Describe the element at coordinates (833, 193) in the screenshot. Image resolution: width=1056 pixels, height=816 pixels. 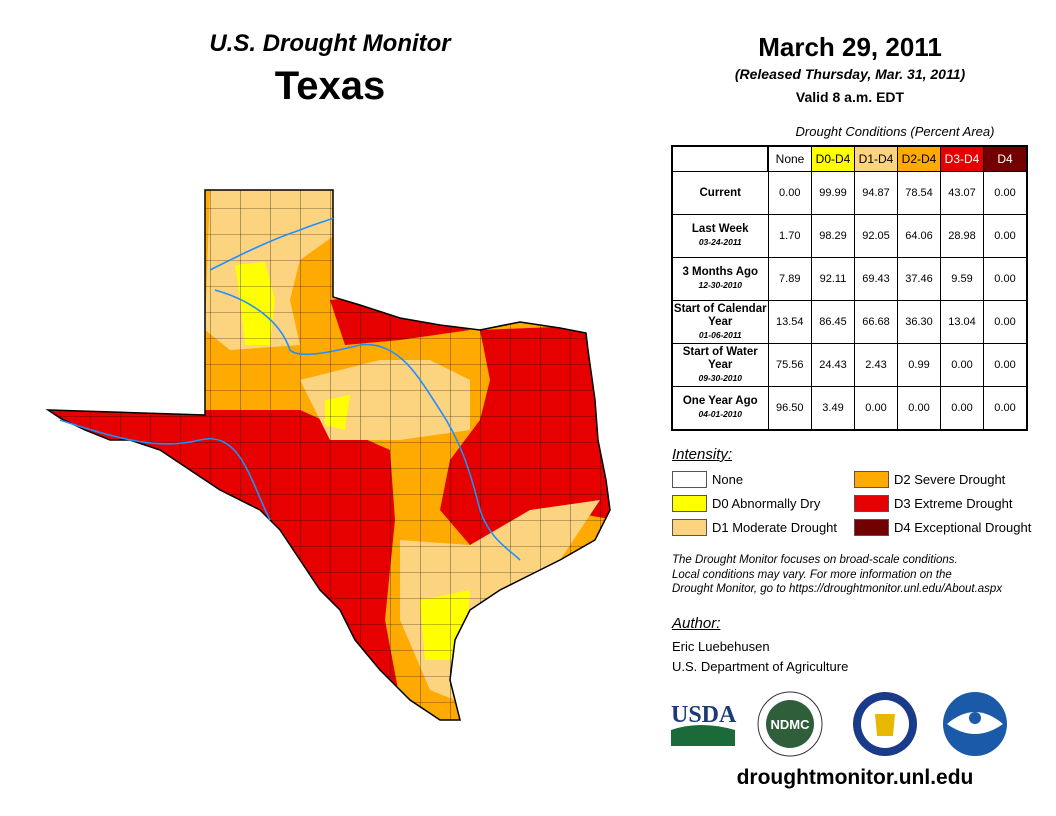
I see `table-cell: 99.99` at that location.